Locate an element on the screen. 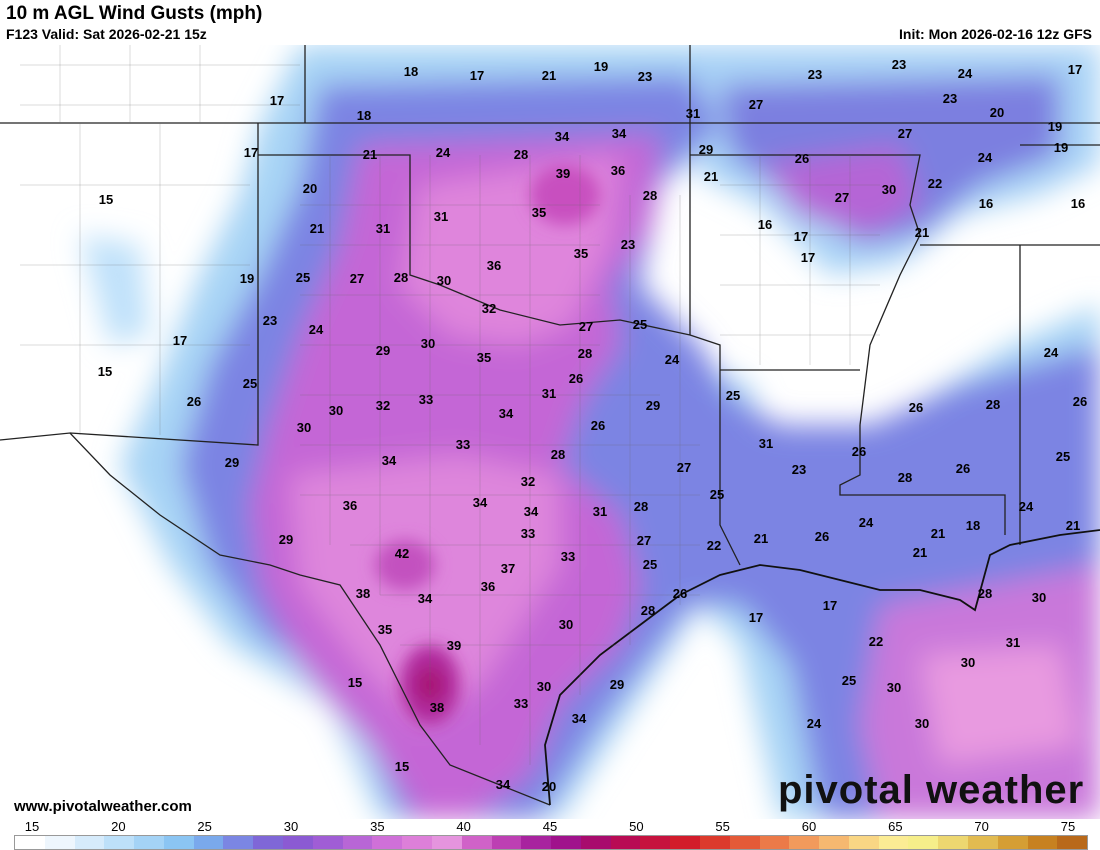  gust-label: 32 is located at coordinates (489, 308).